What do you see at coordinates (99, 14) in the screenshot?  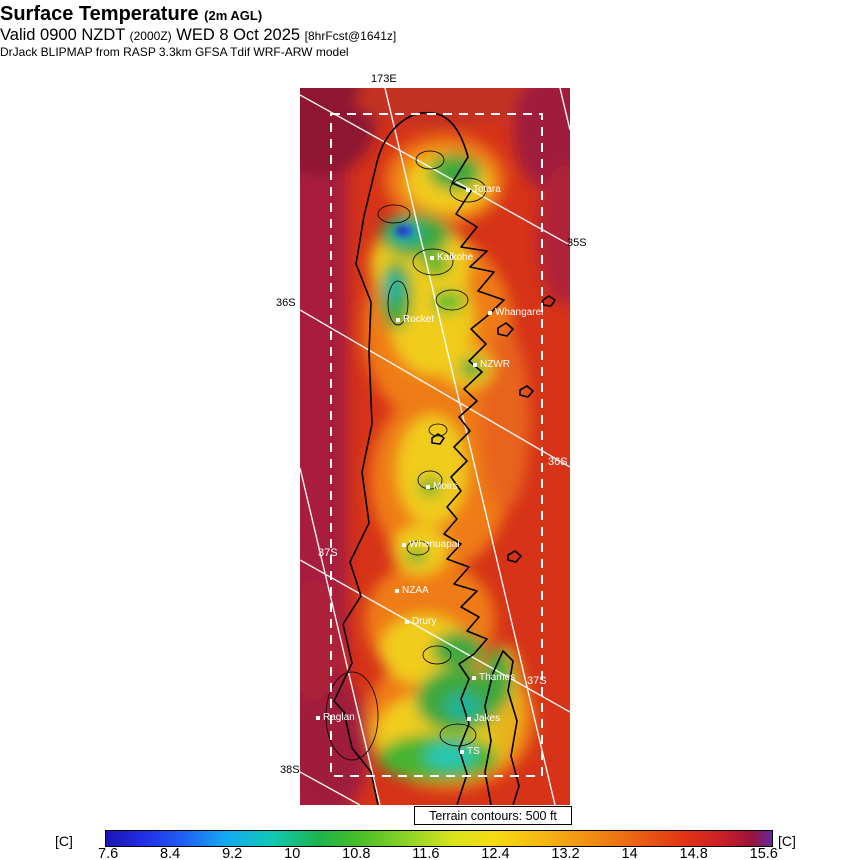 I see `page-title: Surface Temperature` at bounding box center [99, 14].